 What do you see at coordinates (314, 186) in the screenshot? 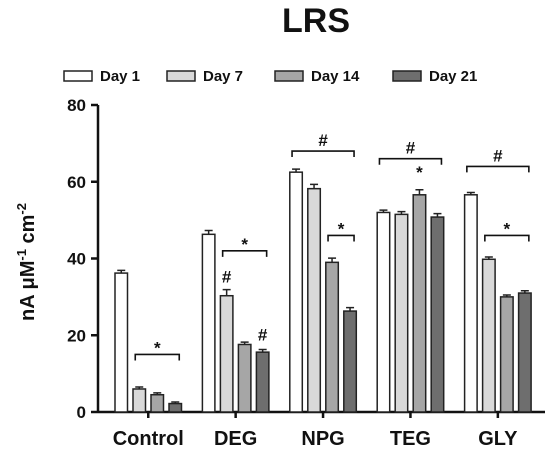
I see `error-bar-npg-day7` at bounding box center [314, 186].